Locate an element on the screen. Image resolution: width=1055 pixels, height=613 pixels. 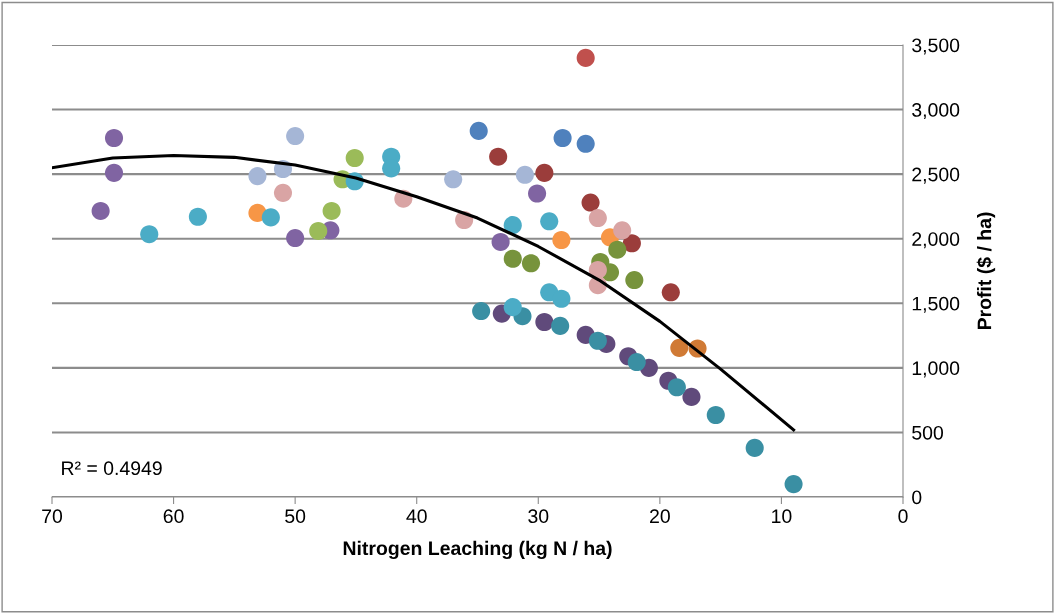
y-tick-label: 3,500 is located at coordinates (936, 46).